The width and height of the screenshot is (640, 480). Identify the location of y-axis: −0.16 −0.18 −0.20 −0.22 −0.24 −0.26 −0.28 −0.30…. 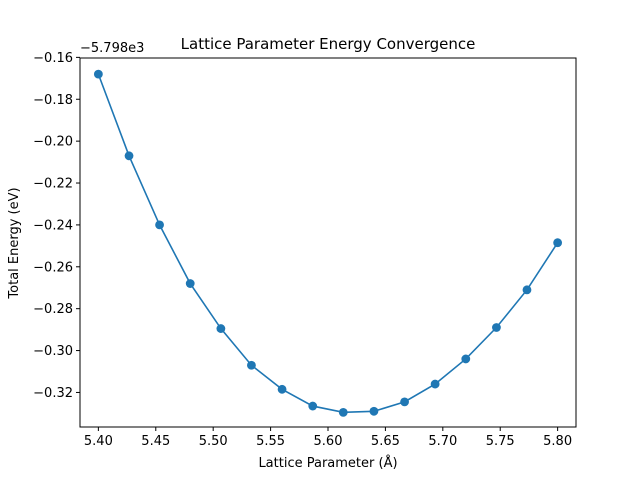
(56, 226).